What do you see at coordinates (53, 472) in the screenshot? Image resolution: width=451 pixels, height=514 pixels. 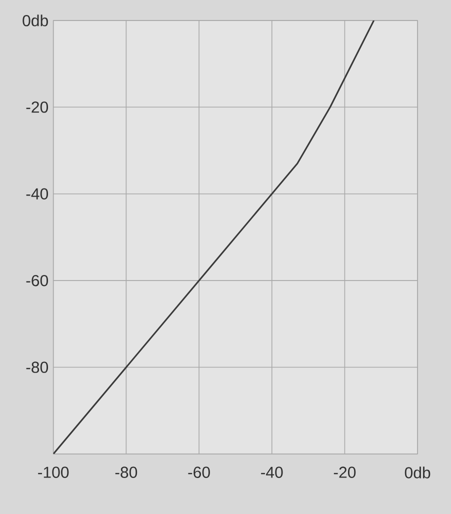 I see `x-tick-label: -100` at bounding box center [53, 472].